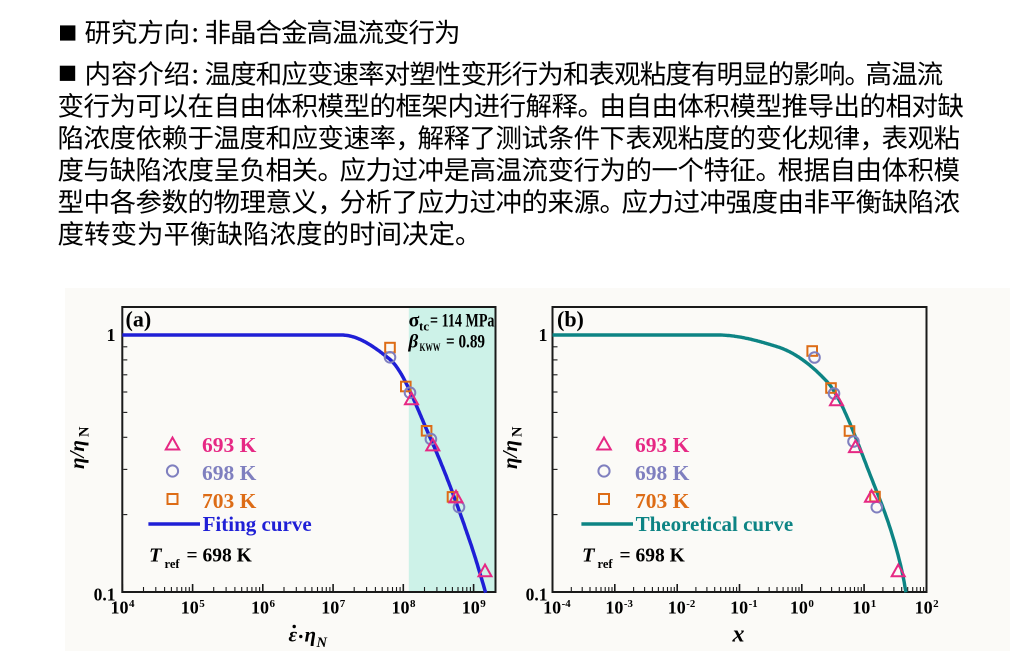 This screenshot has height=672, width=1017. What do you see at coordinates (936, 604) in the screenshot?
I see `svg-text: 2` at bounding box center [936, 604].